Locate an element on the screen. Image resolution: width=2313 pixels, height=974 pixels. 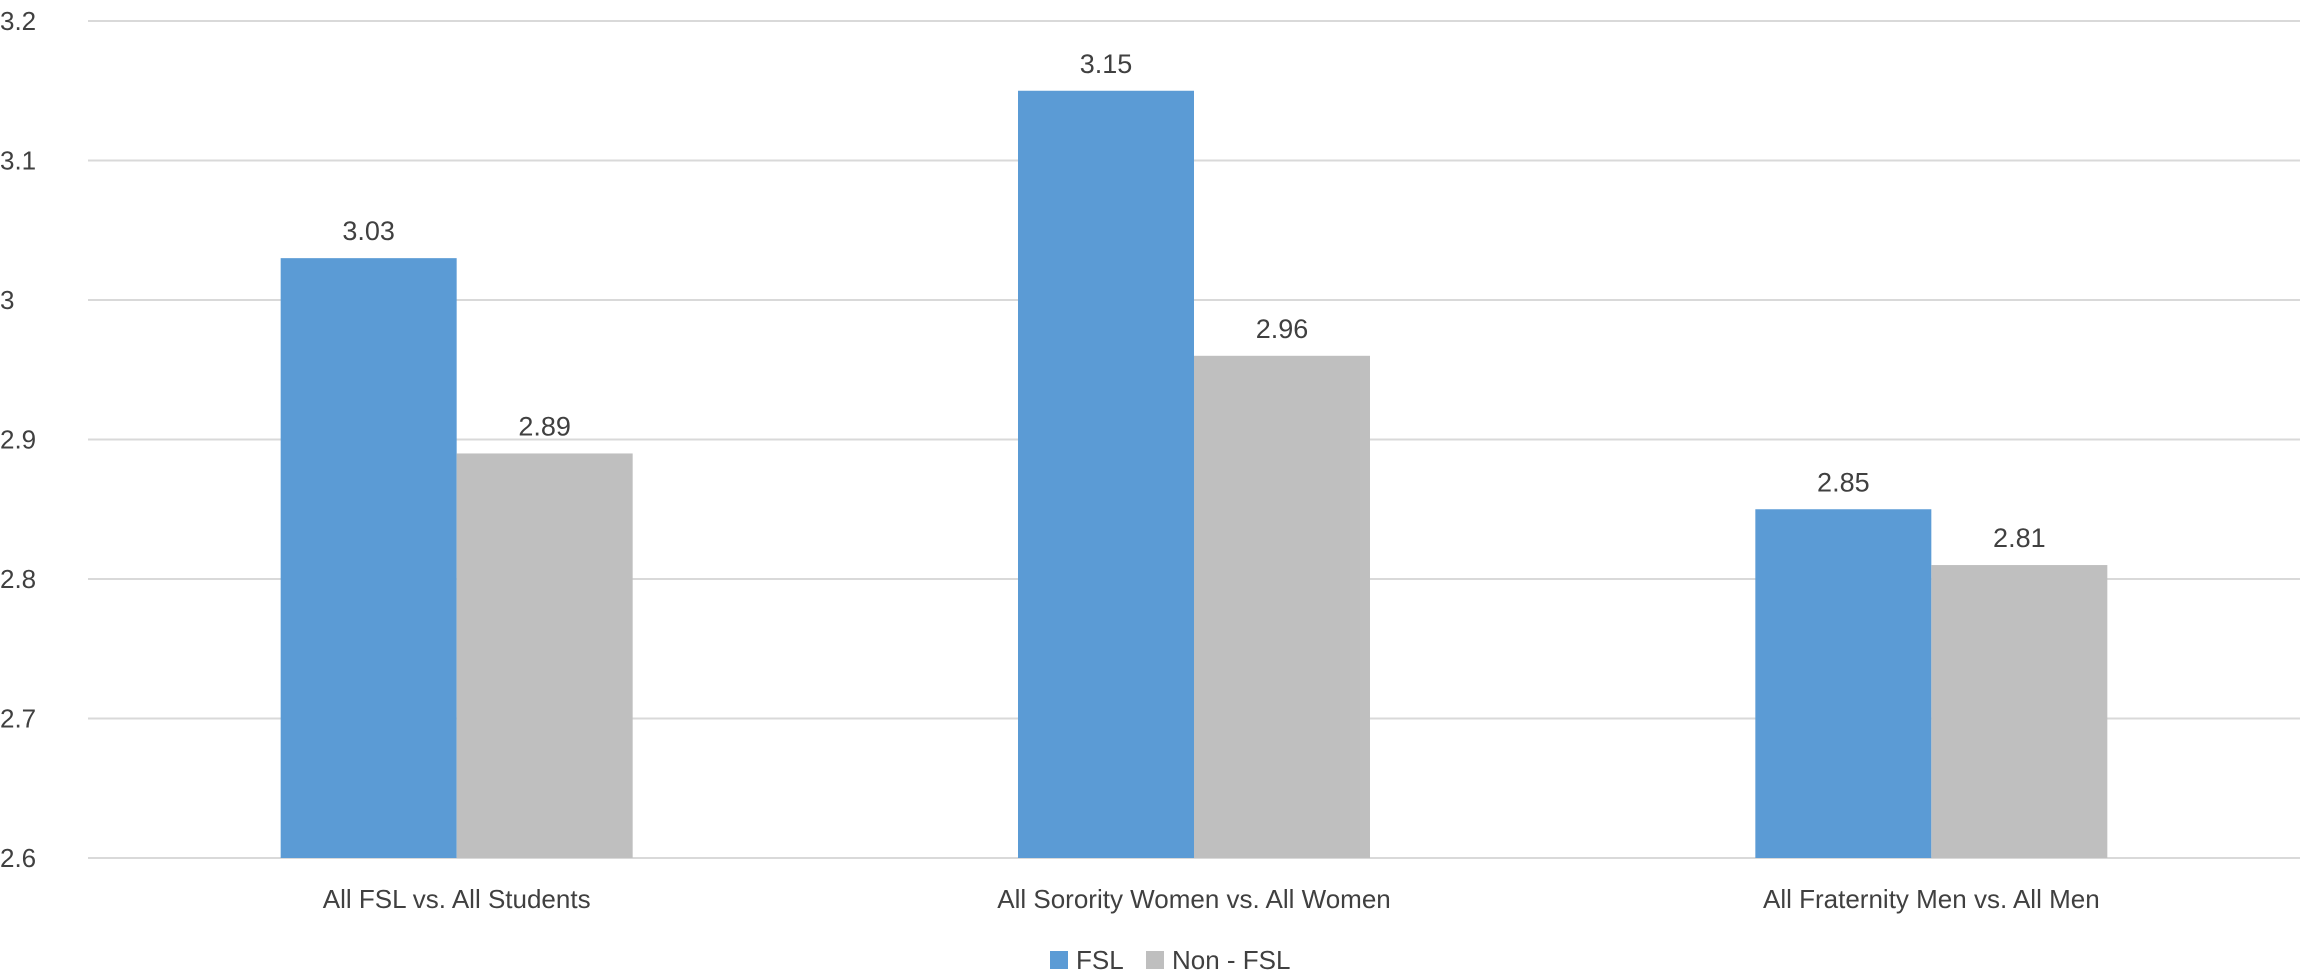
x-category-label: All Sorority Women vs. All Women is located at coordinates (1194, 899).